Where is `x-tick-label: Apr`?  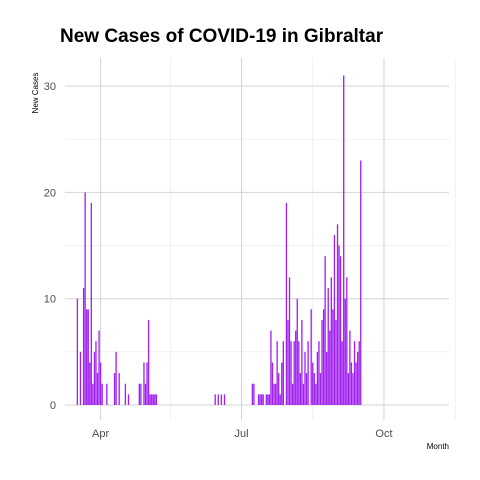
x-tick-label: Apr is located at coordinates (100, 434).